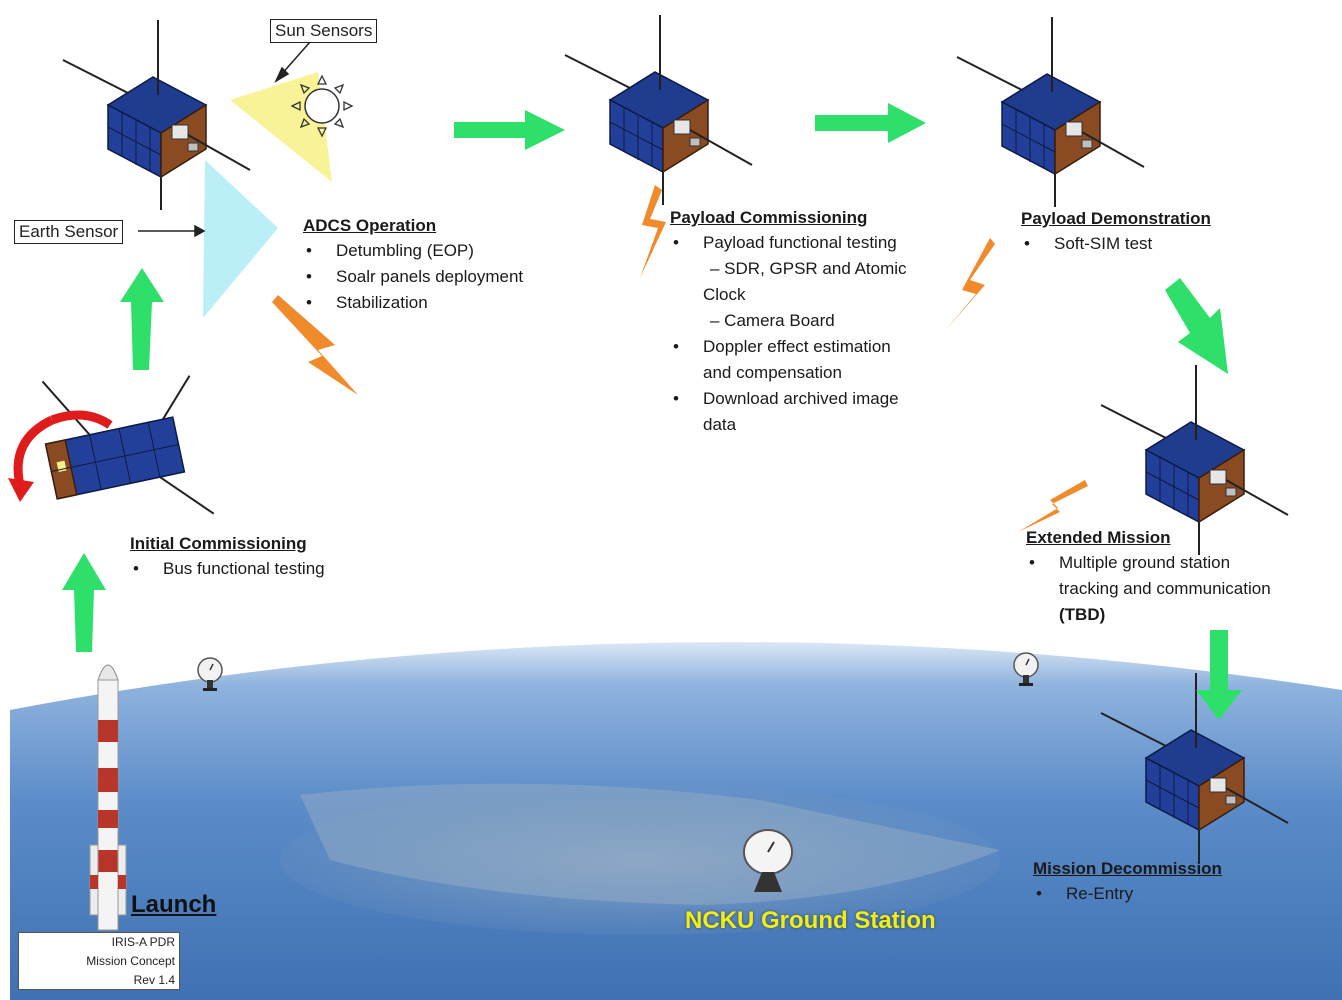 Image resolution: width=1342 pixels, height=1000 pixels. I want to click on adcs-item: Detumbling (EOP), so click(413, 251).